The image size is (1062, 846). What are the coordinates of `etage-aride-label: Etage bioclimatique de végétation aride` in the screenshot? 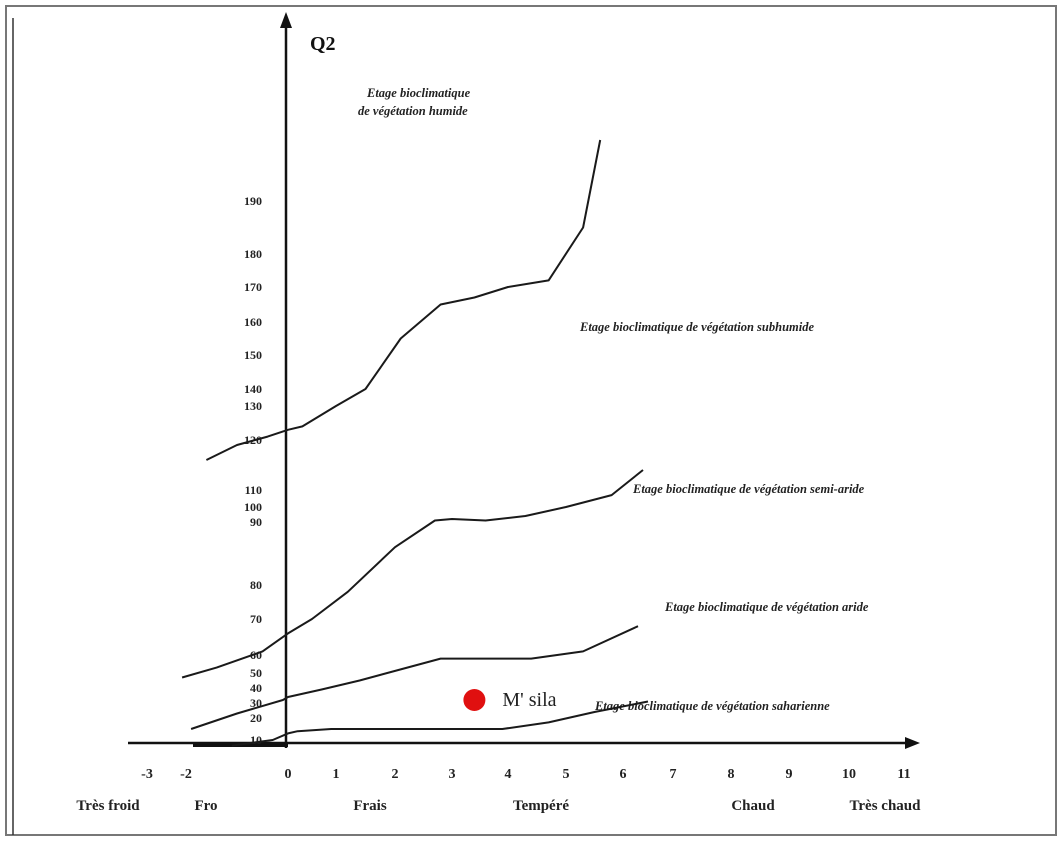 It's located at (766, 607).